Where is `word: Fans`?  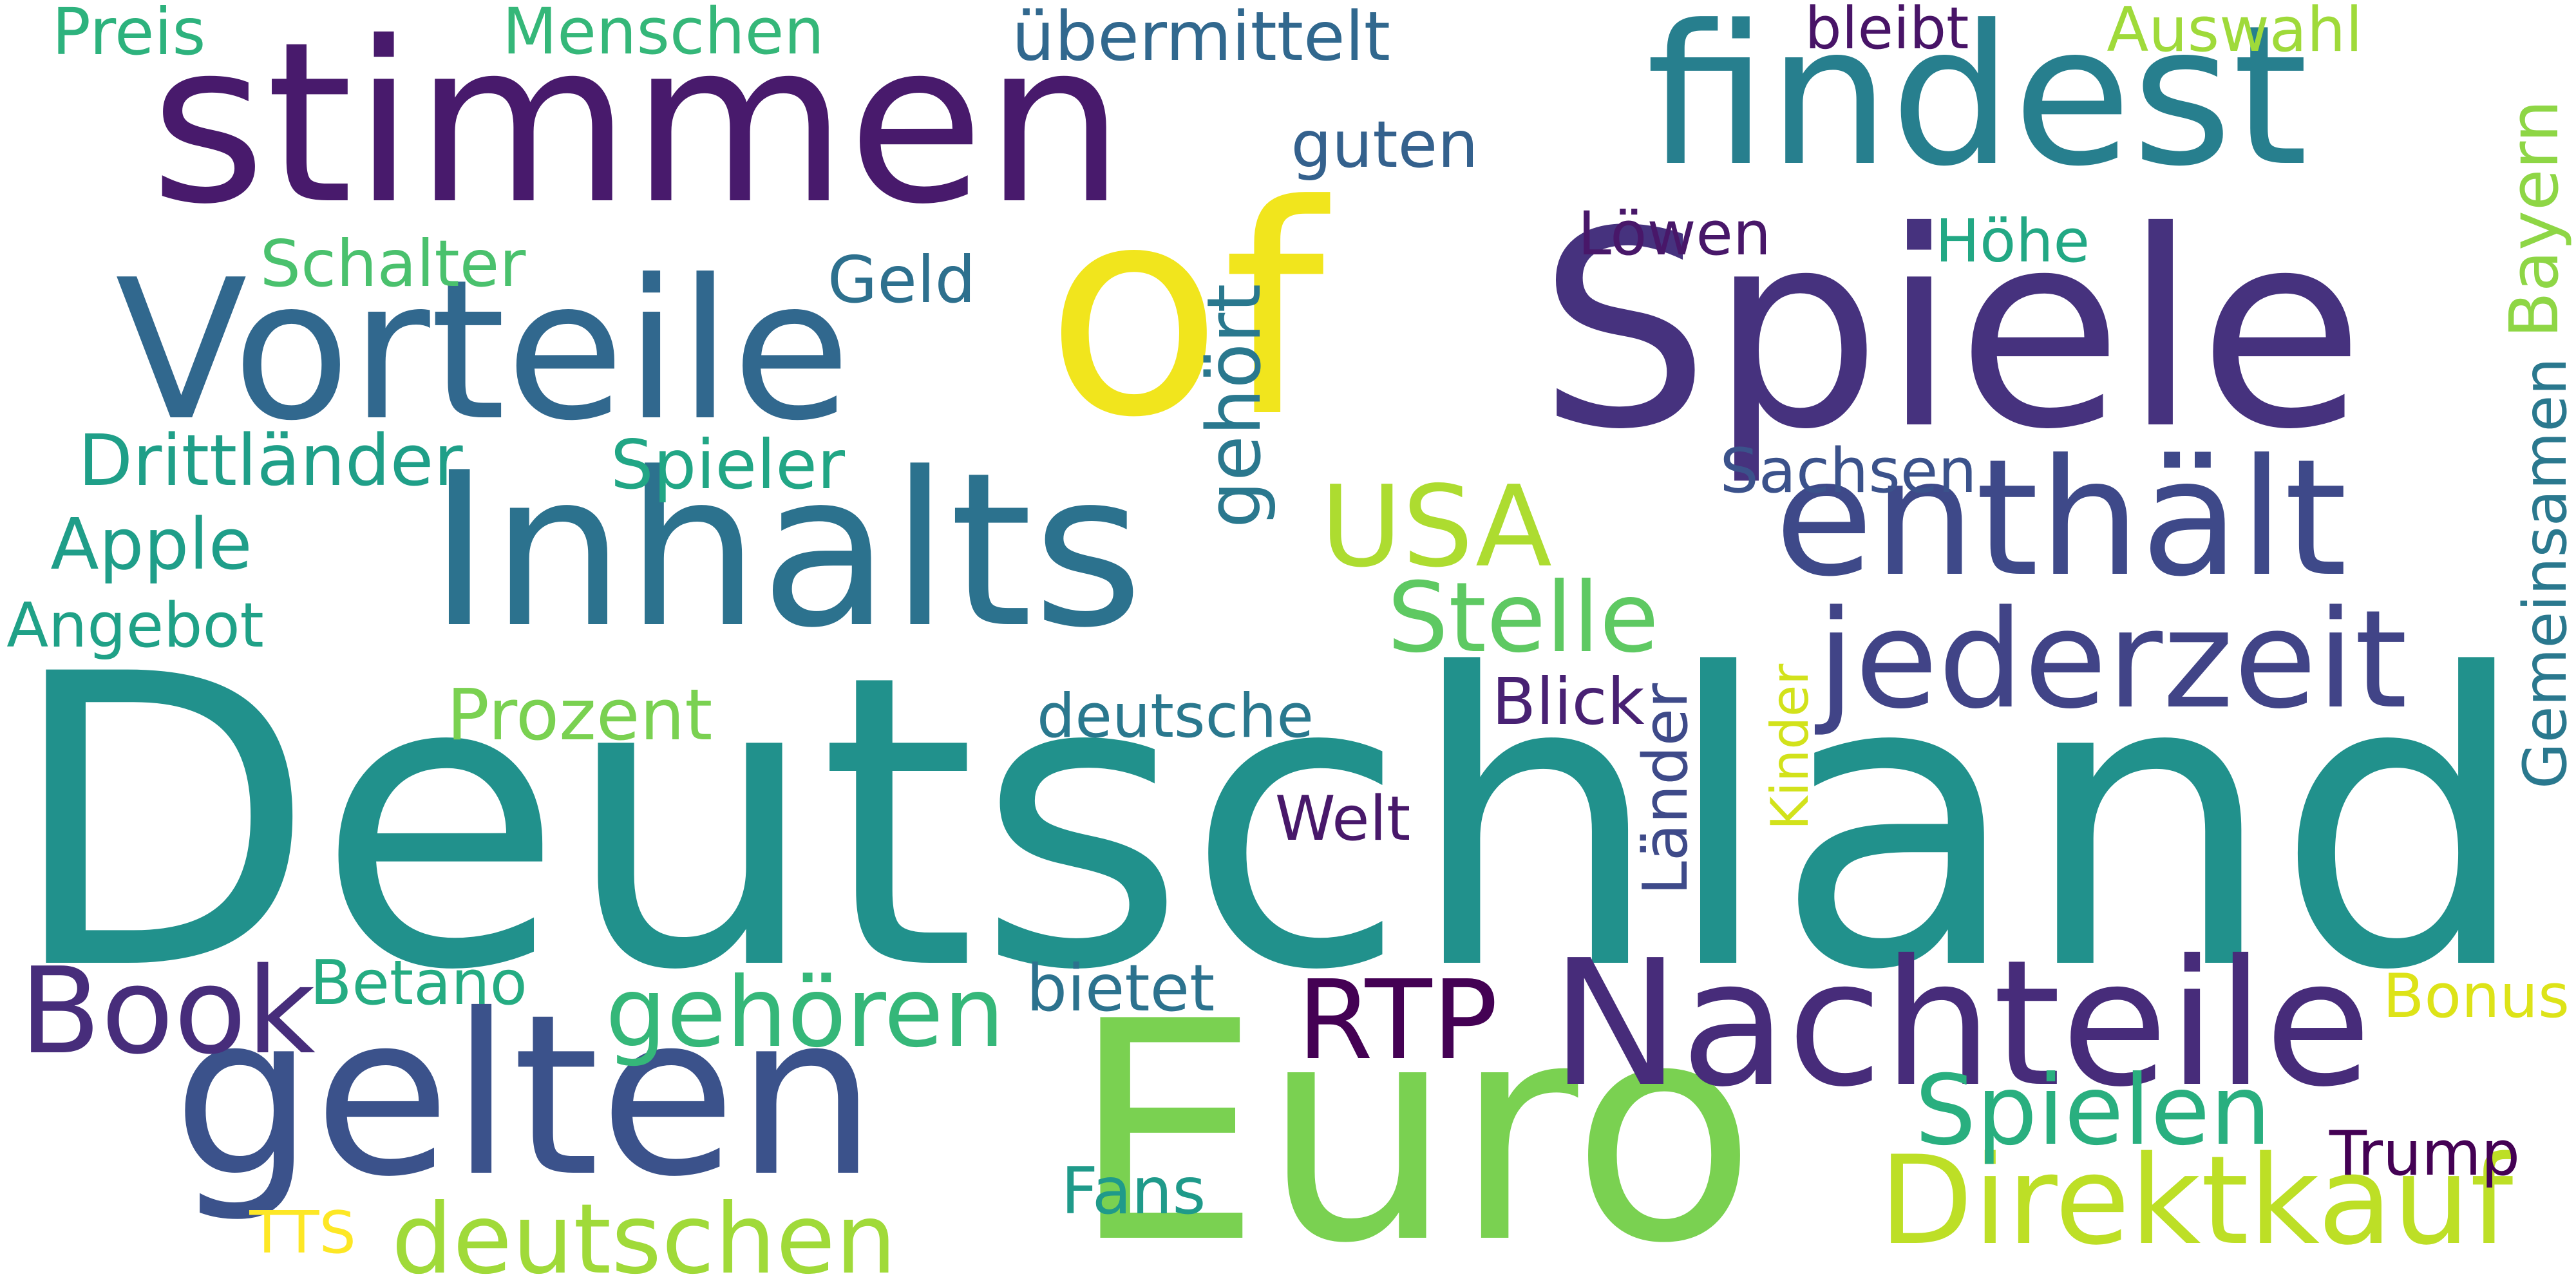 word: Fans is located at coordinates (1133, 1191).